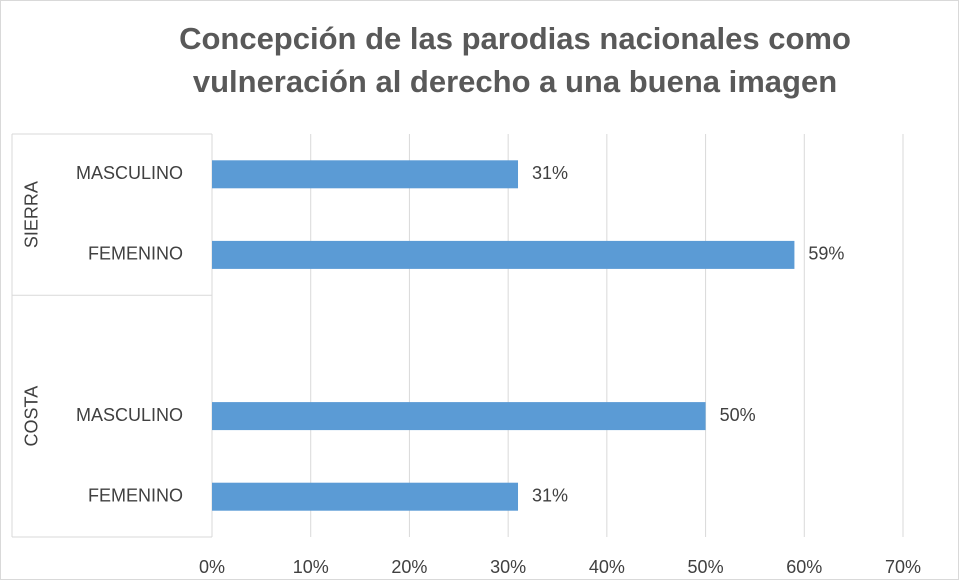 This screenshot has width=959, height=580. What do you see at coordinates (409, 567) in the screenshot?
I see `x-tick-label: 20%` at bounding box center [409, 567].